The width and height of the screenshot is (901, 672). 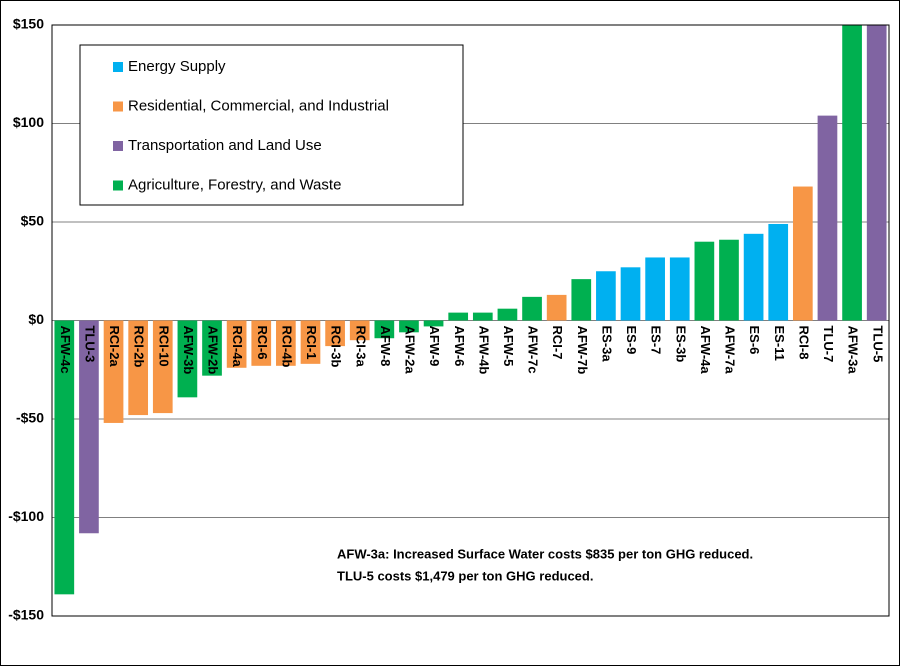 What do you see at coordinates (237, 347) in the screenshot?
I see `x-tick-label: RCI-4a` at bounding box center [237, 347].